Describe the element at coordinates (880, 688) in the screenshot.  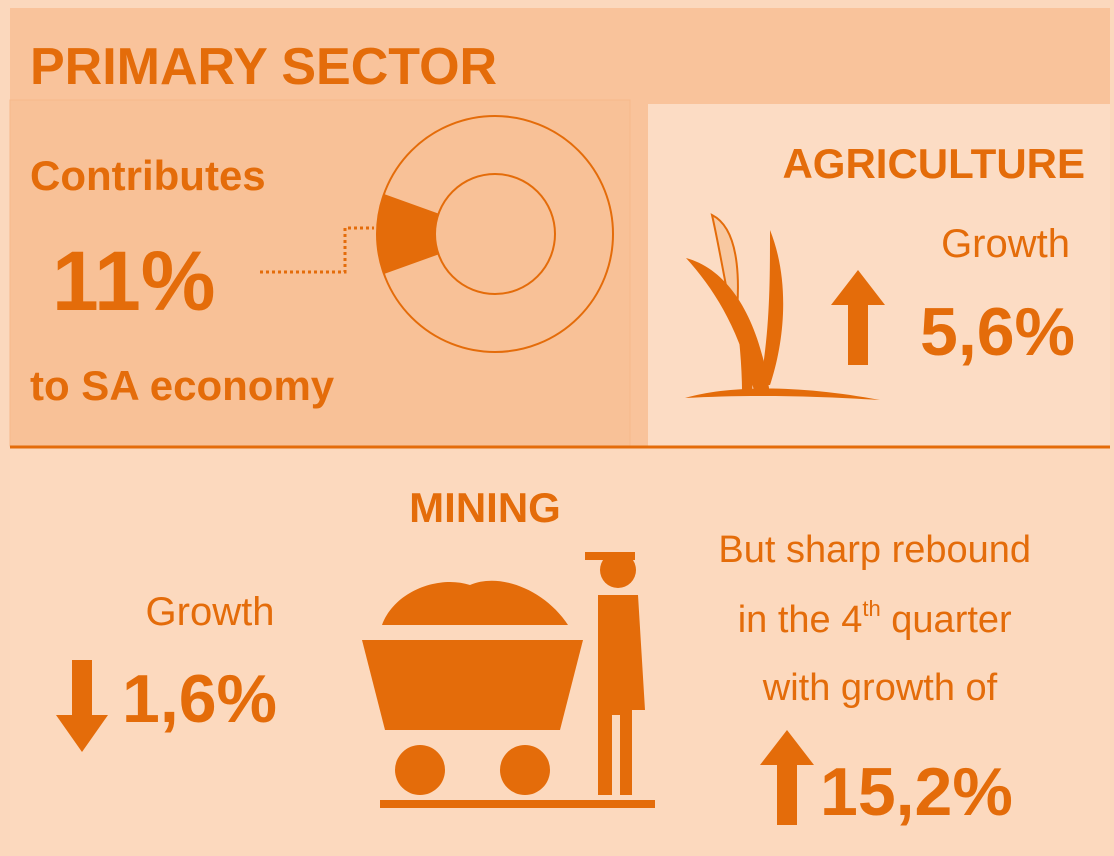
I see `note-line: with growth of` at that location.